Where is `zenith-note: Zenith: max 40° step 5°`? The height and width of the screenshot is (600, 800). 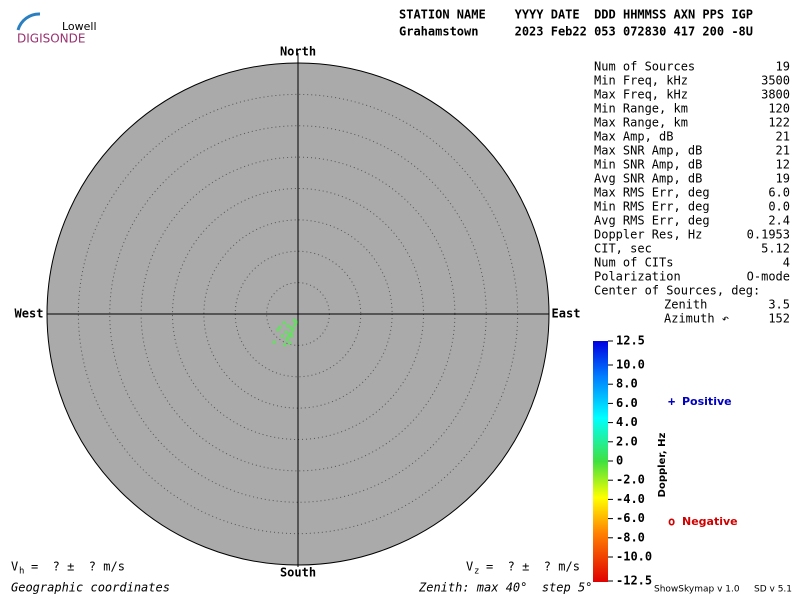
zenith-note: Zenith: max 40° step 5° is located at coordinates (505, 588).